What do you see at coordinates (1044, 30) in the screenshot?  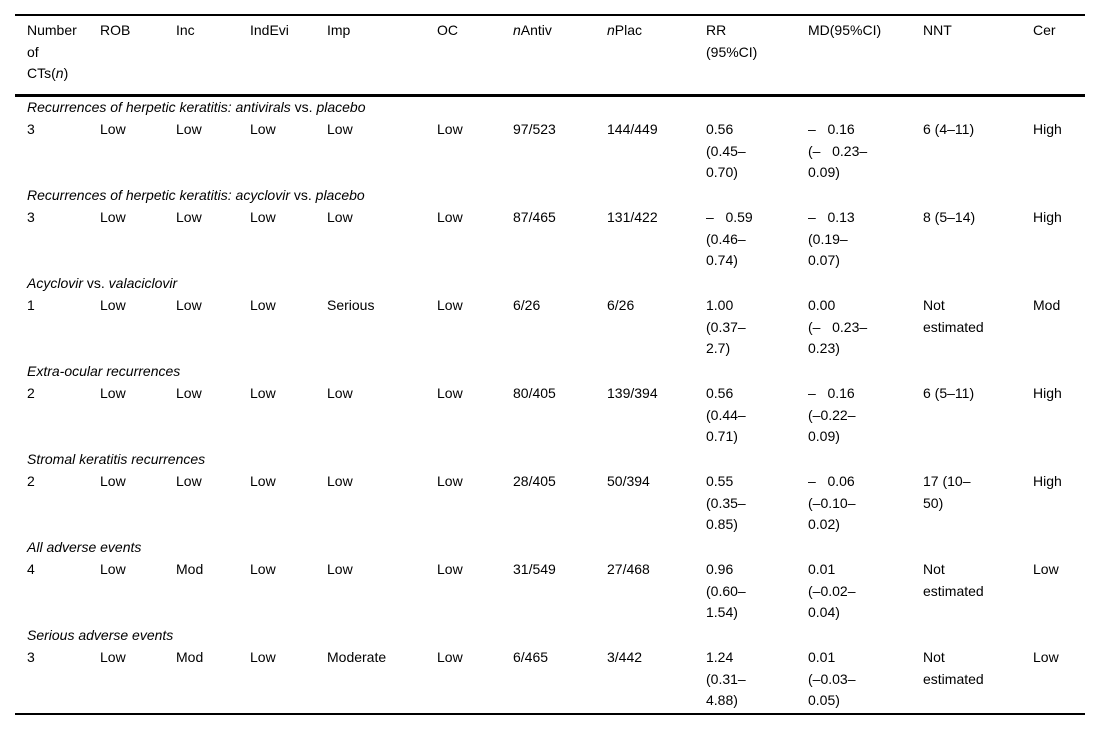 I see `column-header-cer: Cer` at bounding box center [1044, 30].